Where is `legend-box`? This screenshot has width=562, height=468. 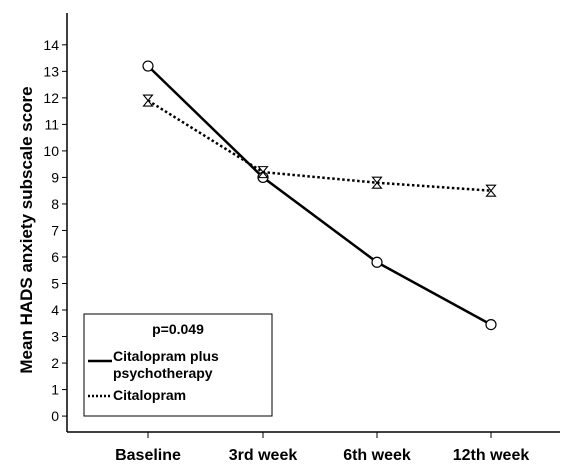 legend-box is located at coordinates (178, 365).